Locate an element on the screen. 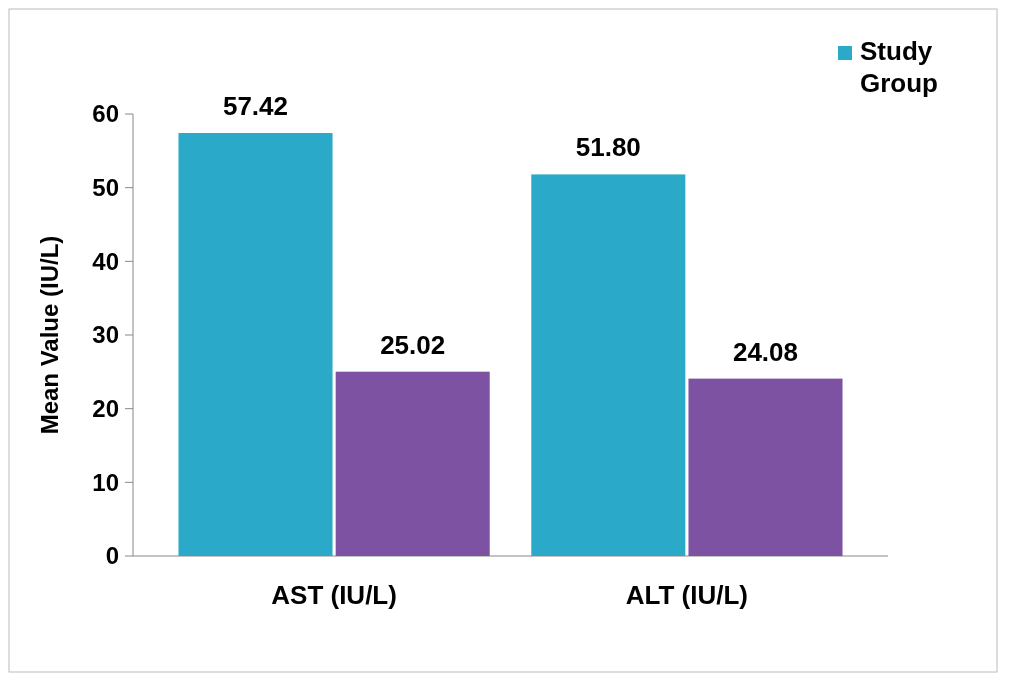 The width and height of the screenshot is (1013, 678). y-tick-label: 20 is located at coordinates (105, 409).